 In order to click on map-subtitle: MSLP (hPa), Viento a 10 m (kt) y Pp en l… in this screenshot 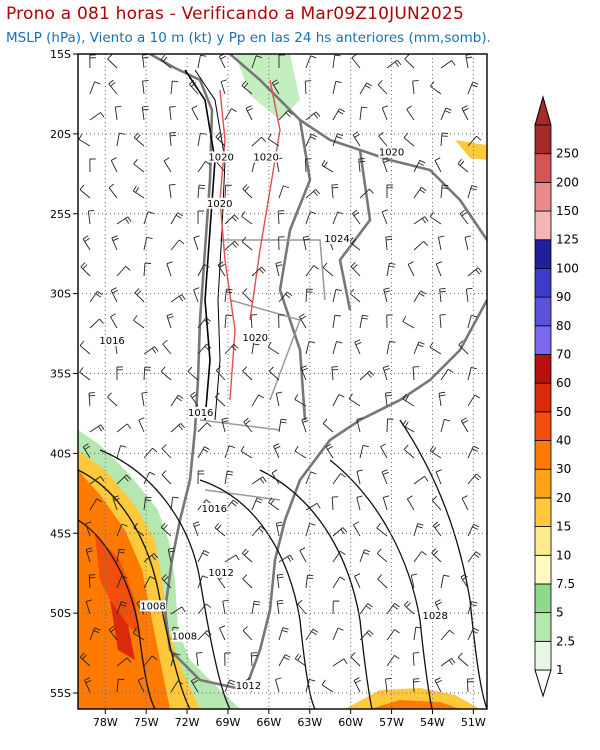, I will do `click(248, 38)`.